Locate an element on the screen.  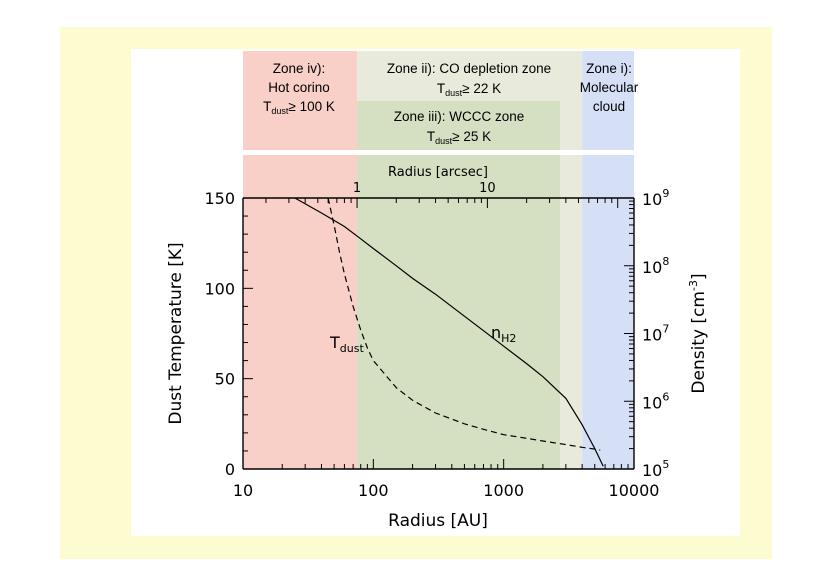
tdust-label: Tdust is located at coordinates (346, 344).